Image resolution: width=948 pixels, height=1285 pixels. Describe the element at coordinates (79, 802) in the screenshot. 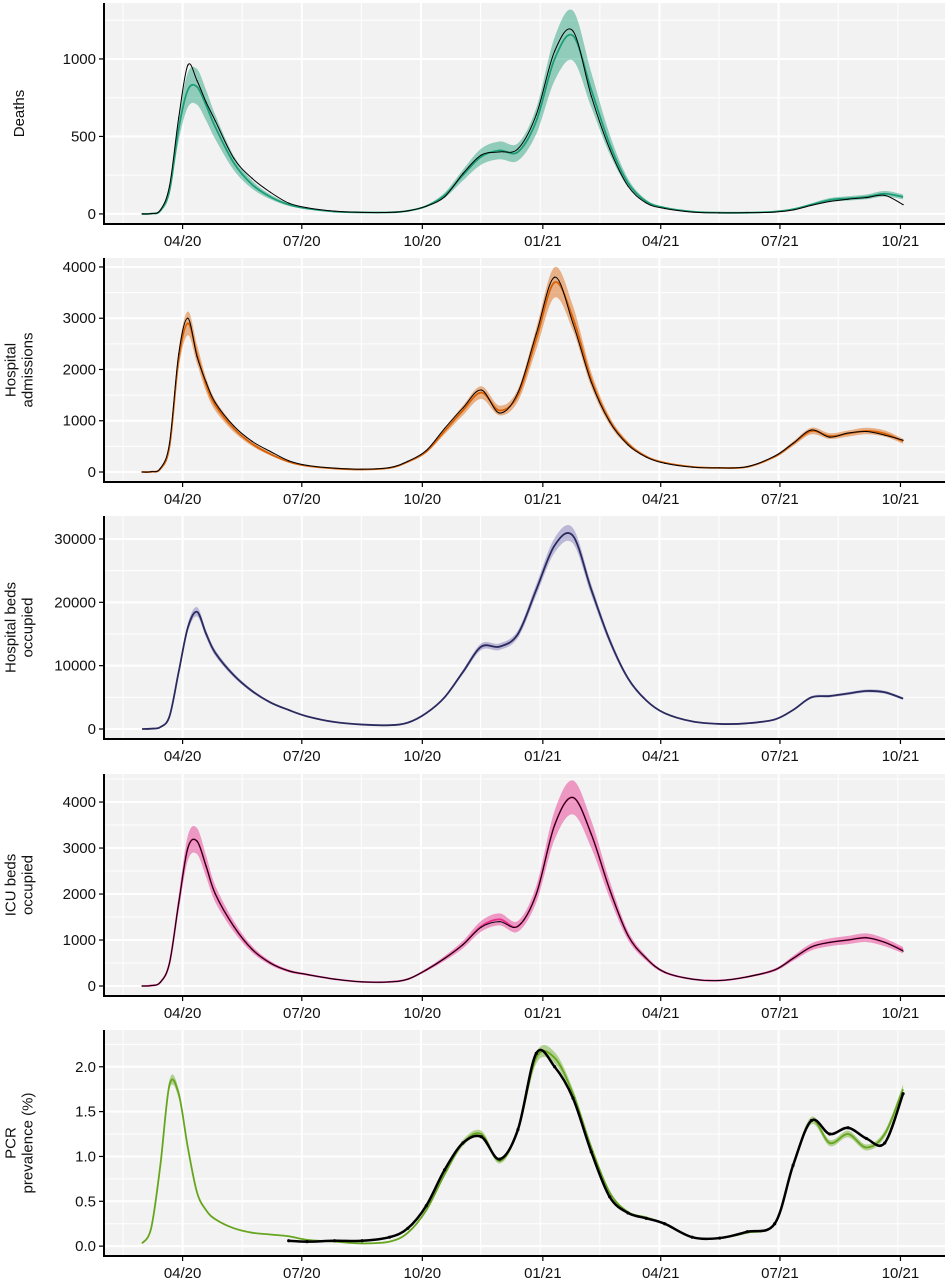

I see `y-tick-label: 4000` at that location.